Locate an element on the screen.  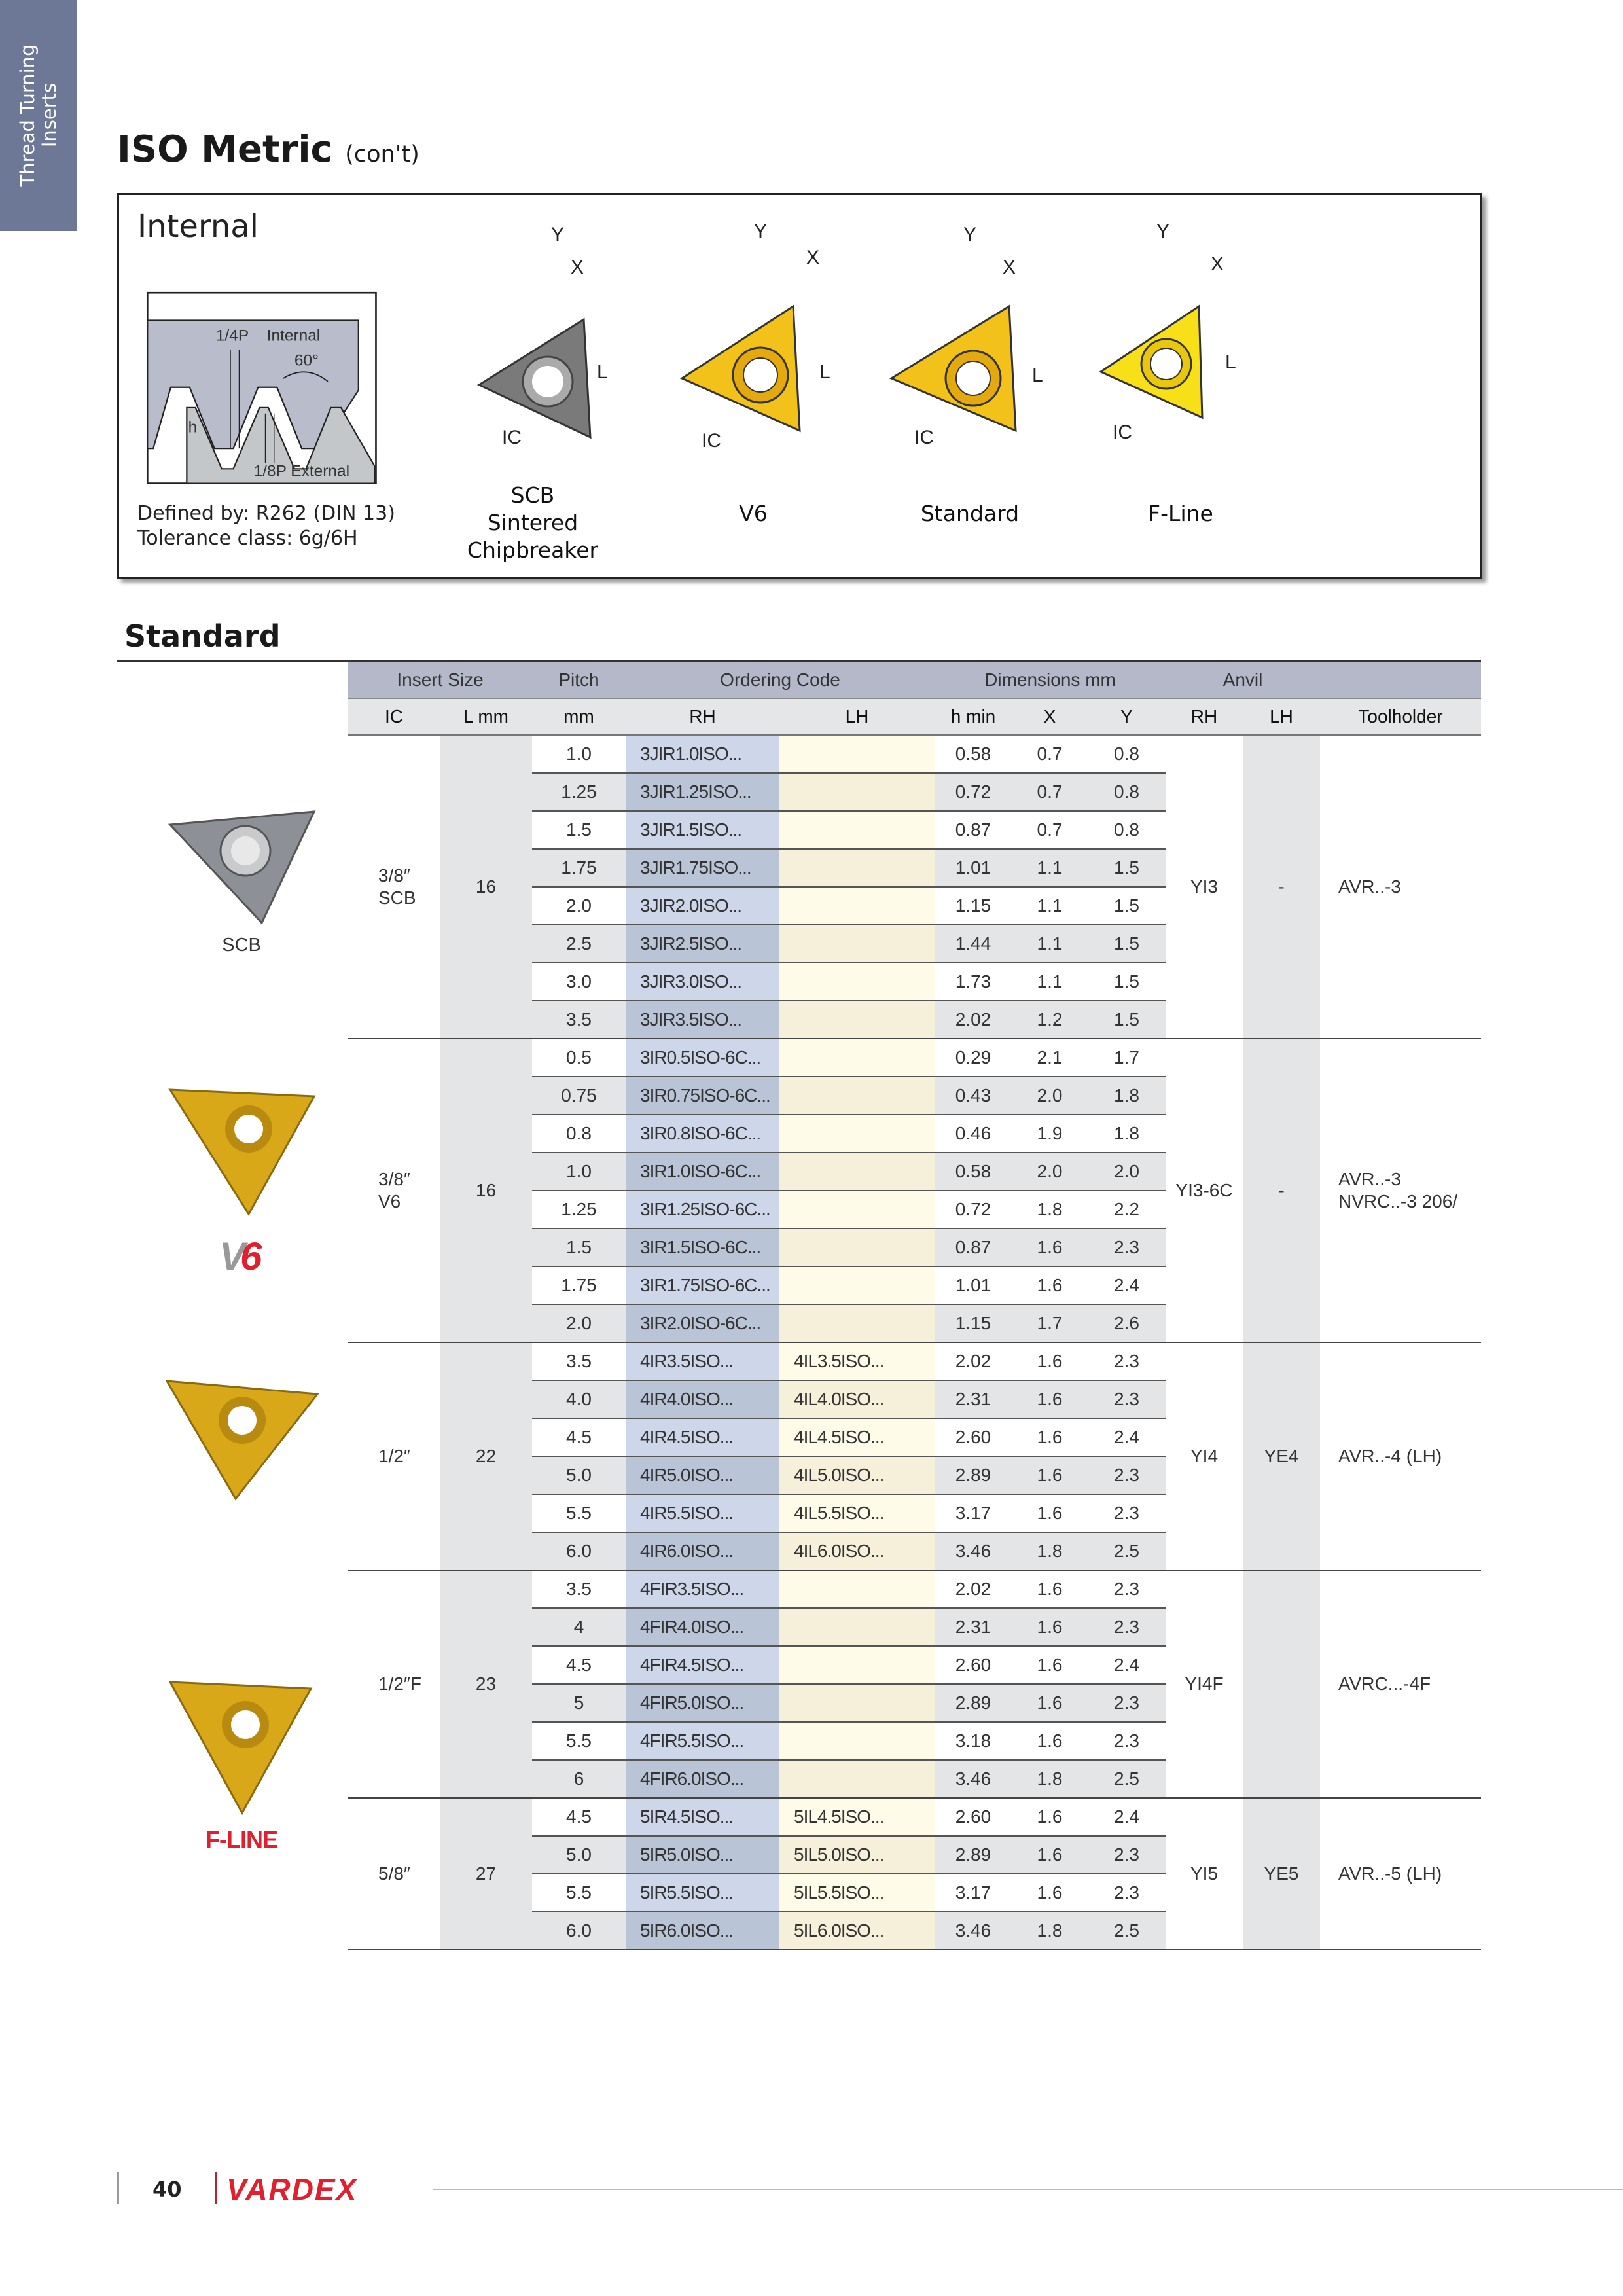
h-min: 0.58 is located at coordinates (974, 1171).